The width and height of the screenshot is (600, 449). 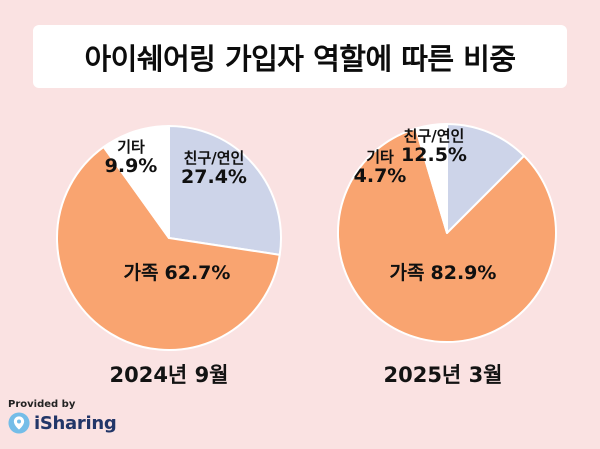 I want to click on label-other-2024: 기타 9.9%, so click(x=131, y=158).